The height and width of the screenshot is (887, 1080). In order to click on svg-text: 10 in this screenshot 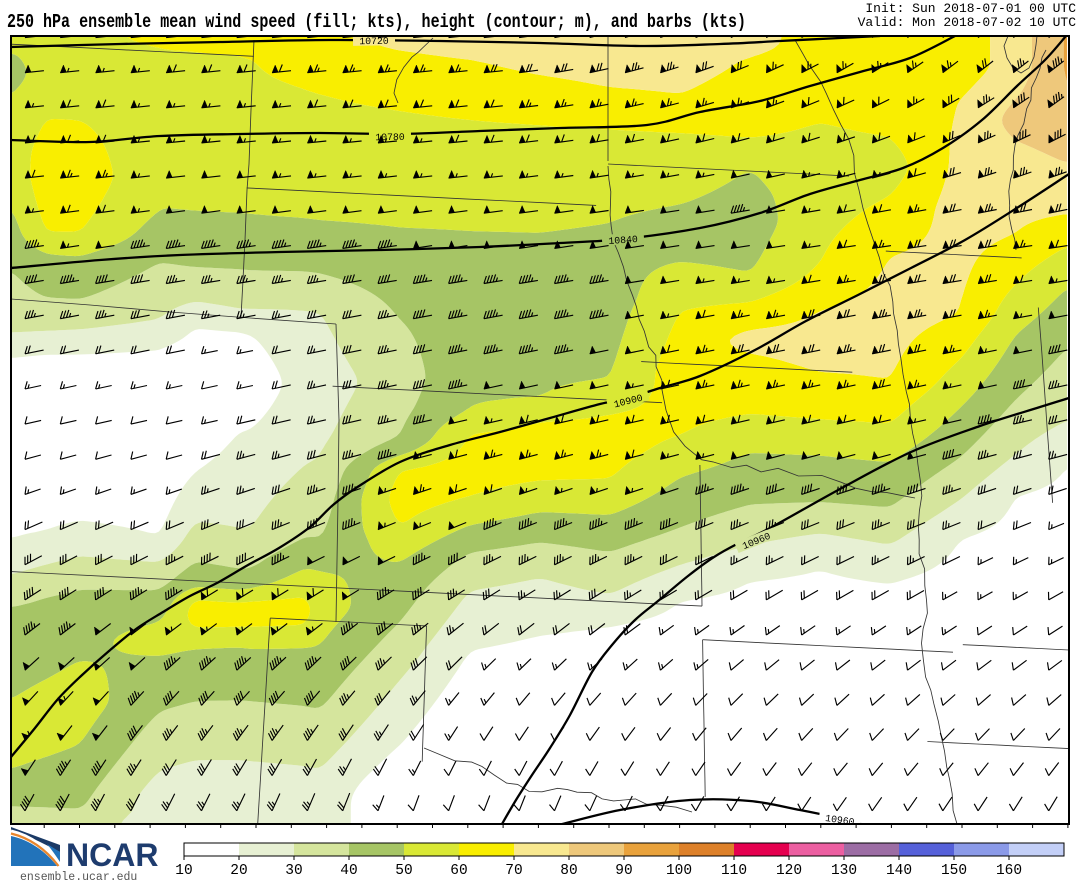, I will do `click(183, 871)`.